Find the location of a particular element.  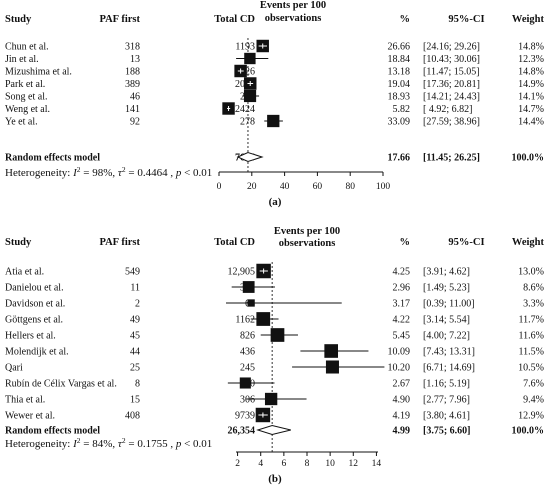

p2-row-7-total-cd: 245 is located at coordinates (247, 368).